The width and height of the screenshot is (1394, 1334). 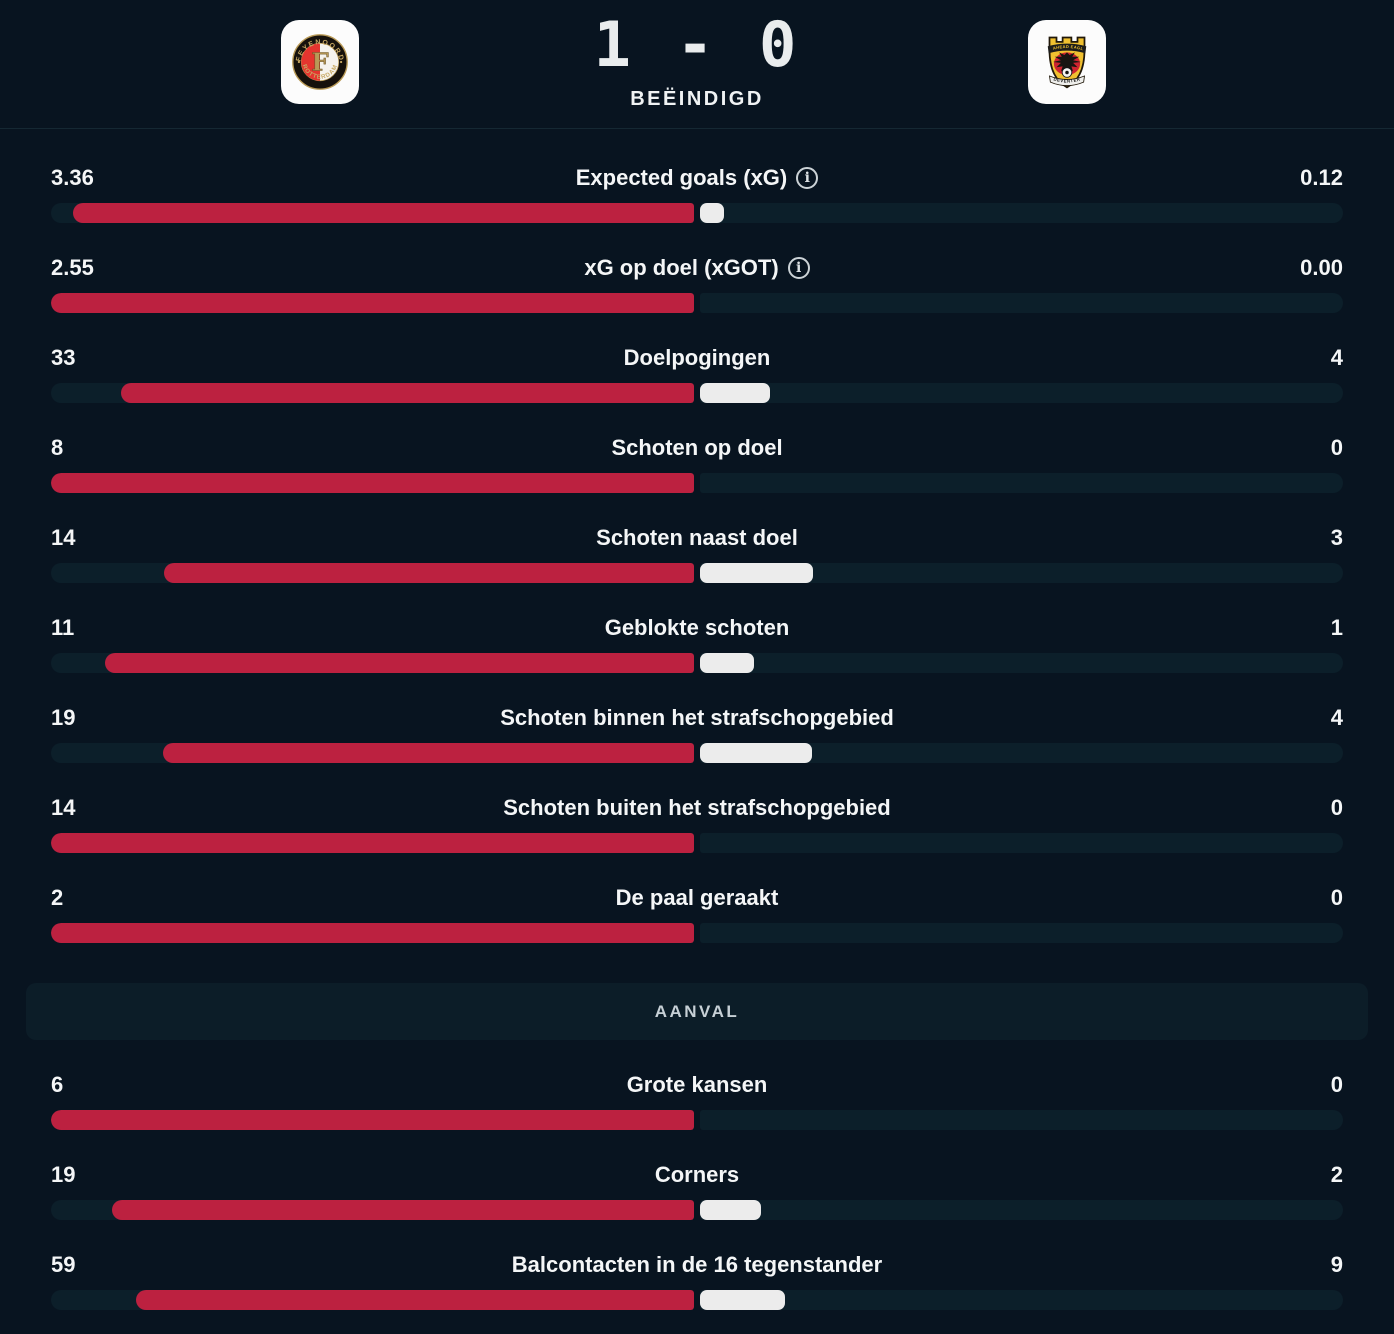 What do you see at coordinates (697, 464) in the screenshot?
I see `stat-row: 8 Schoten op doel 0` at bounding box center [697, 464].